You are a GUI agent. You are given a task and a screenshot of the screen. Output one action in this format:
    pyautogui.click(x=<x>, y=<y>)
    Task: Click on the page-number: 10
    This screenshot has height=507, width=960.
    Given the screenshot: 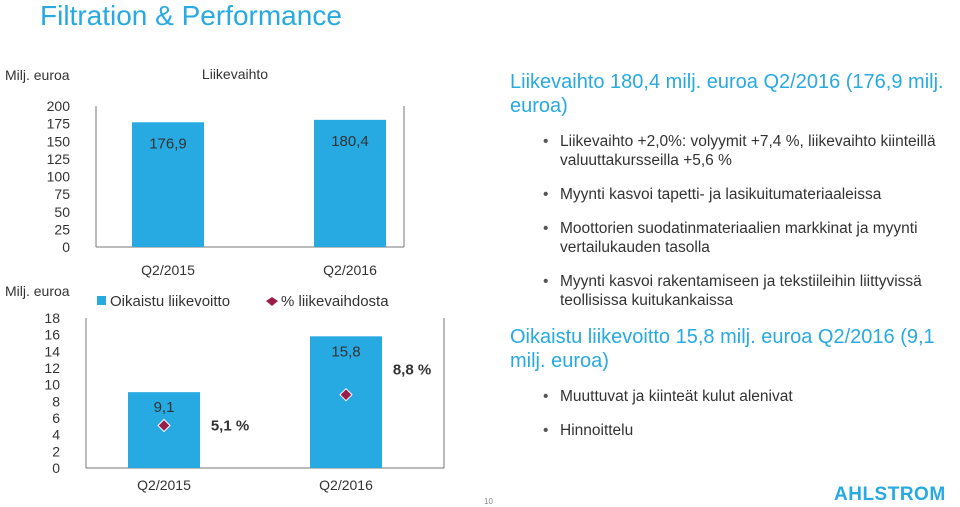 What is the action you would take?
    pyautogui.click(x=488, y=501)
    